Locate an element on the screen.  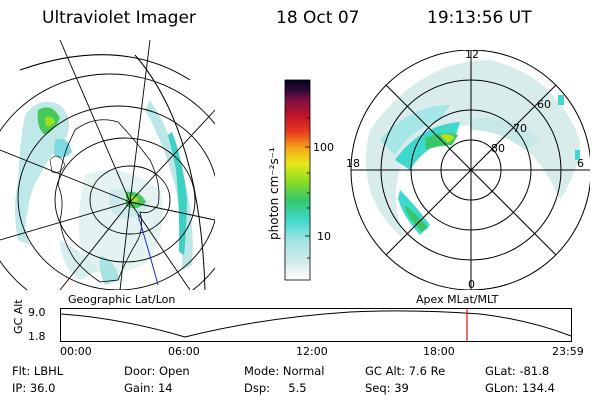
earth-limb is located at coordinates (170, 172).